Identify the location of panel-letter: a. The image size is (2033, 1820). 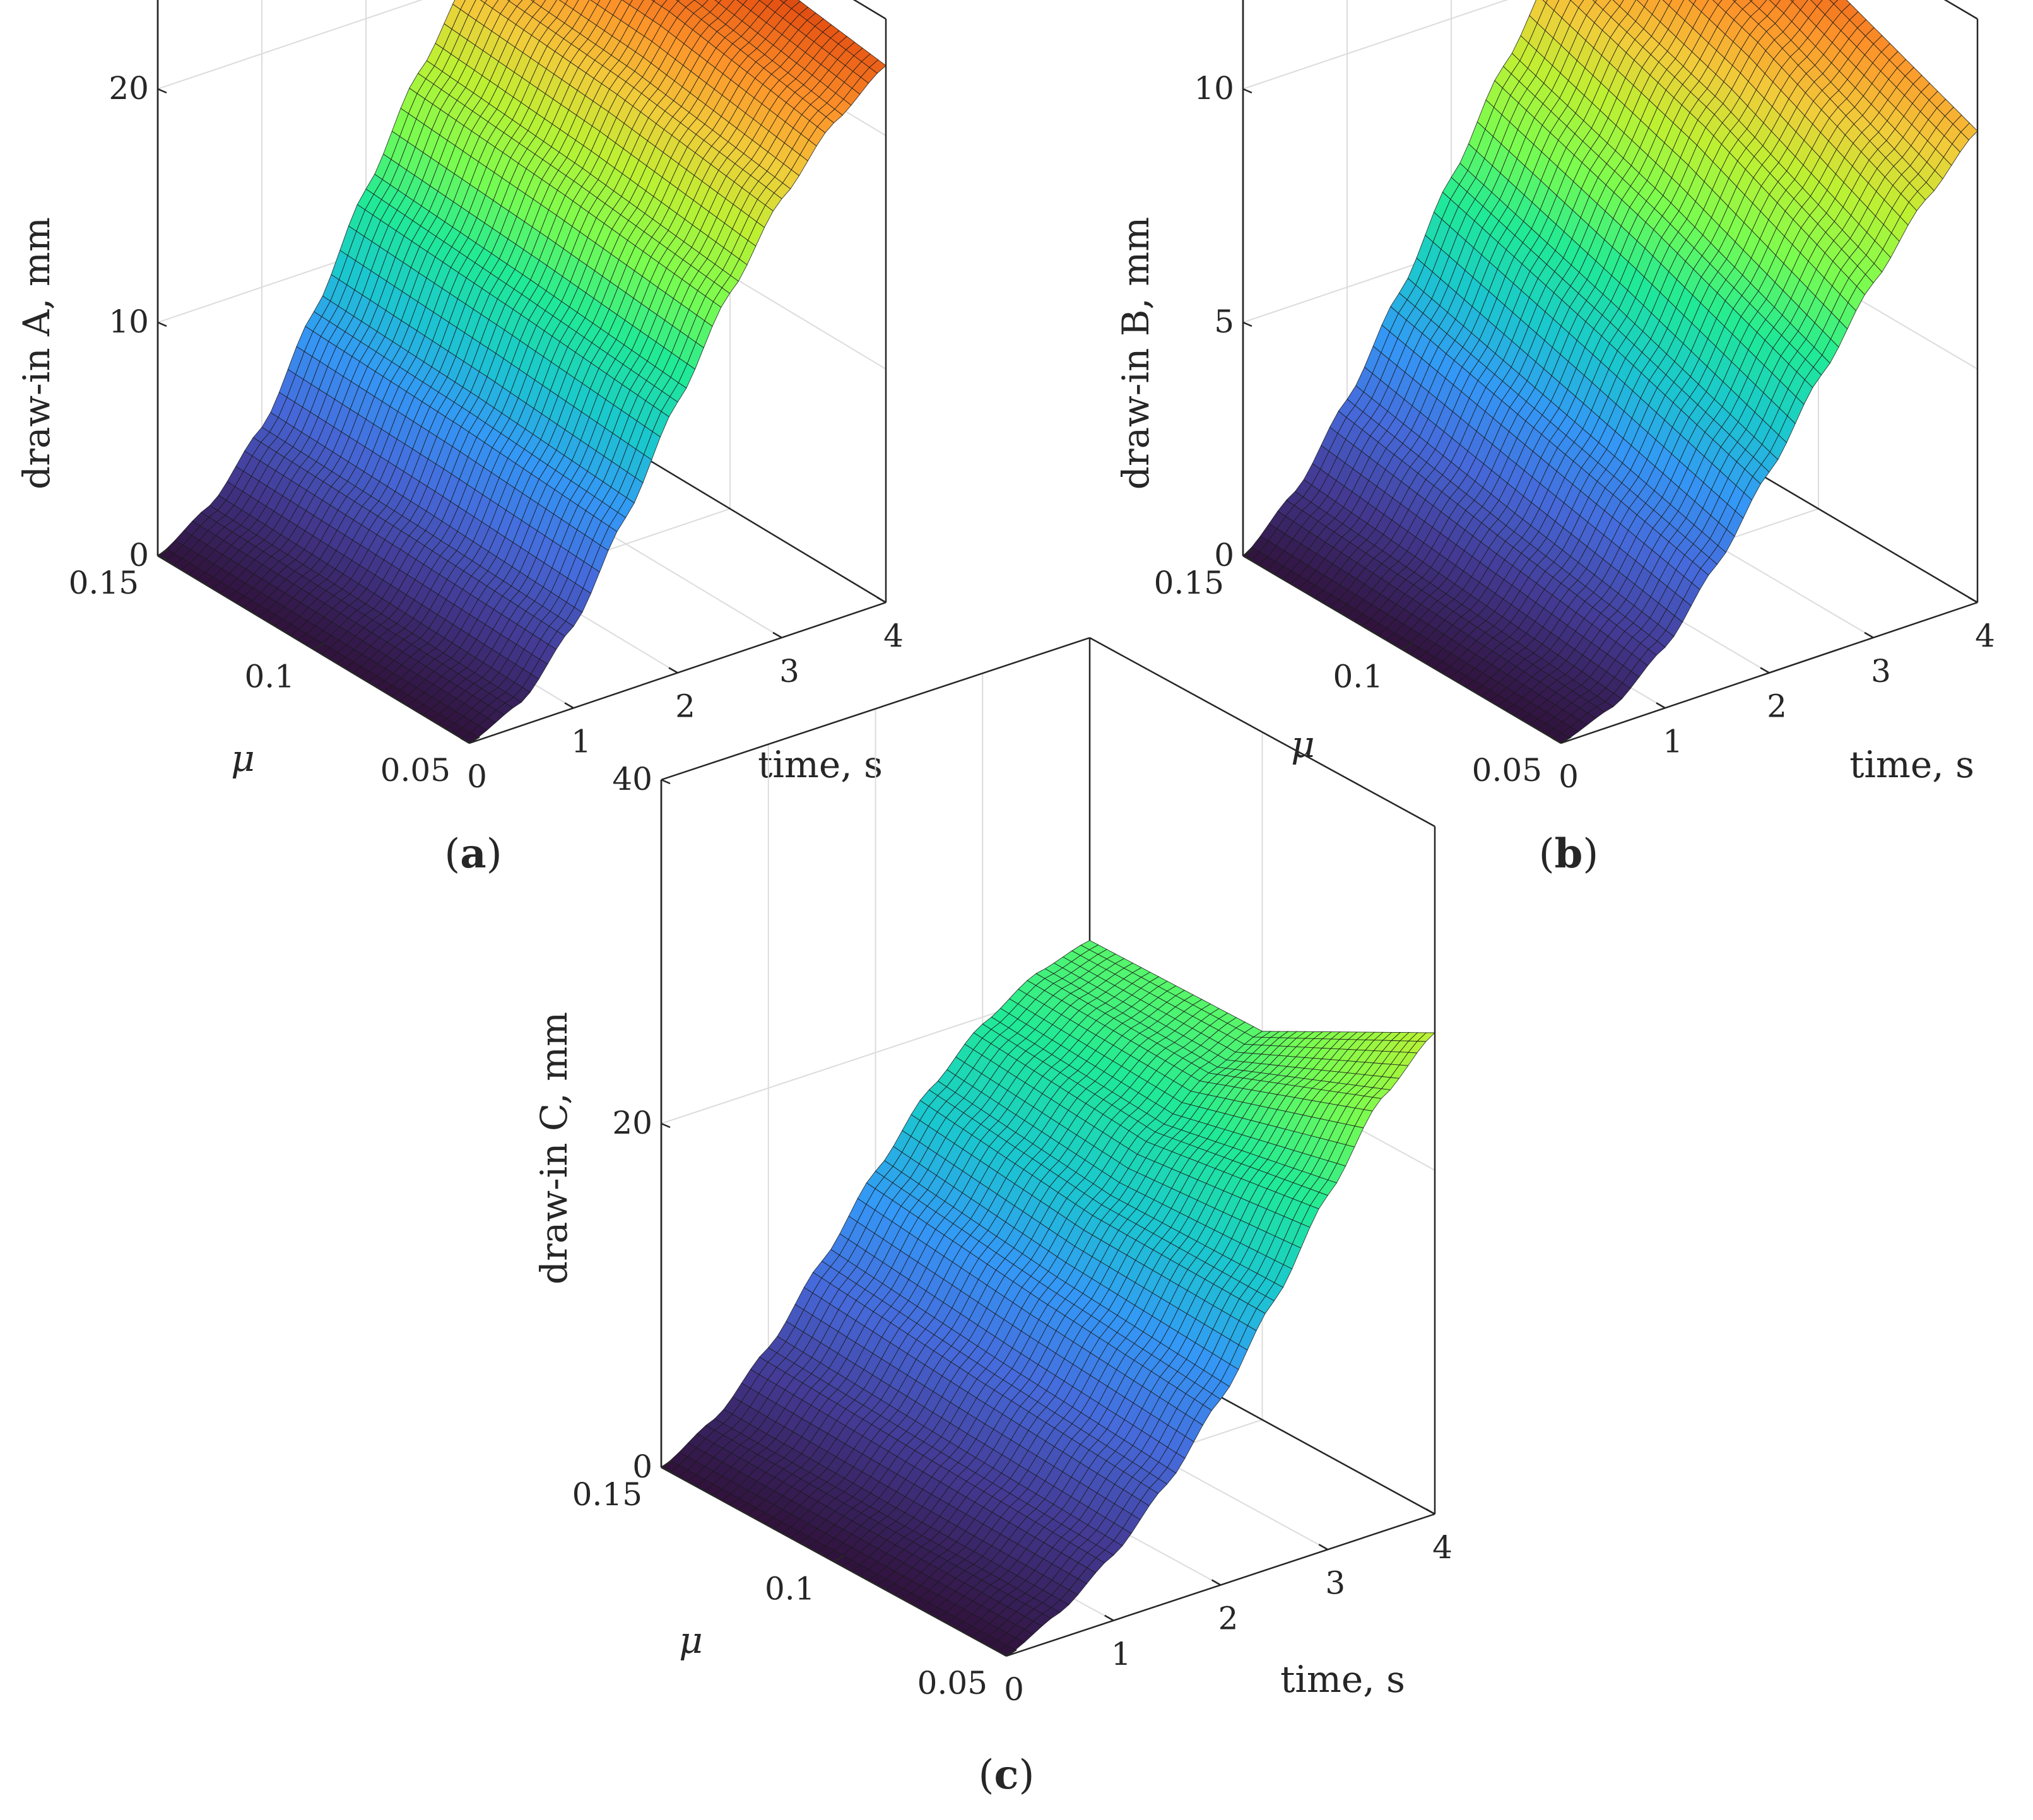
(473, 854).